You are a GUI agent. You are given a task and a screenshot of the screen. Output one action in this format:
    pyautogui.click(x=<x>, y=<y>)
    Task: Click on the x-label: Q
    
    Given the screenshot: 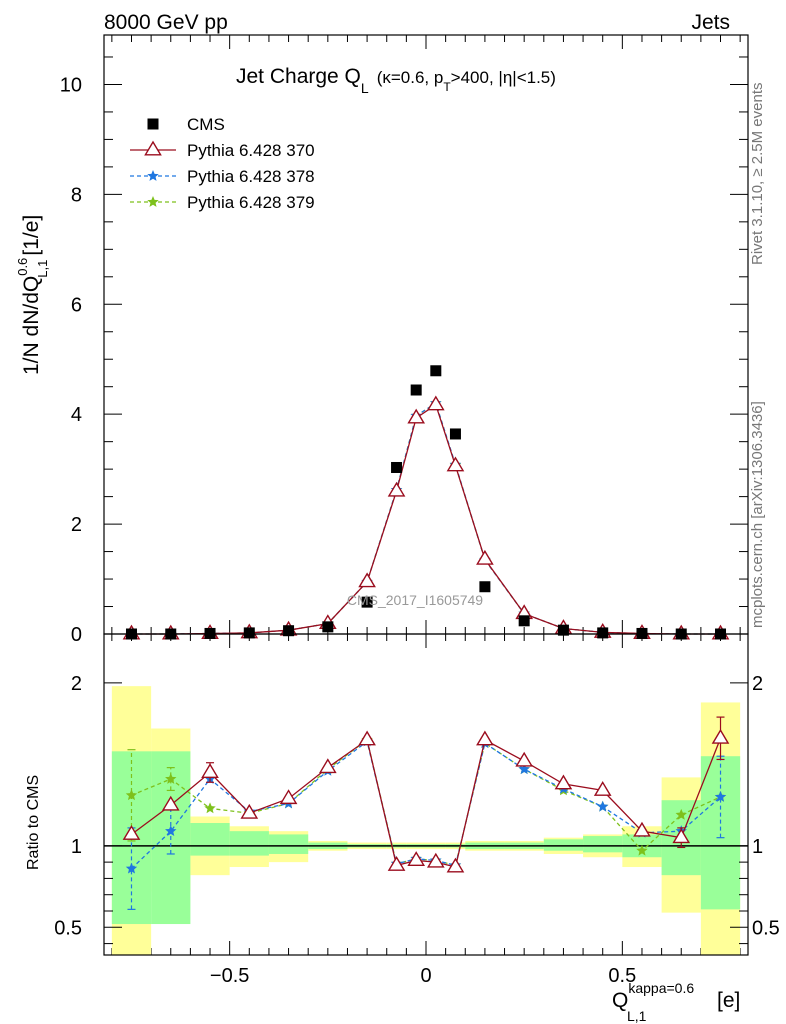 What is the action you would take?
    pyautogui.click(x=620, y=1000)
    